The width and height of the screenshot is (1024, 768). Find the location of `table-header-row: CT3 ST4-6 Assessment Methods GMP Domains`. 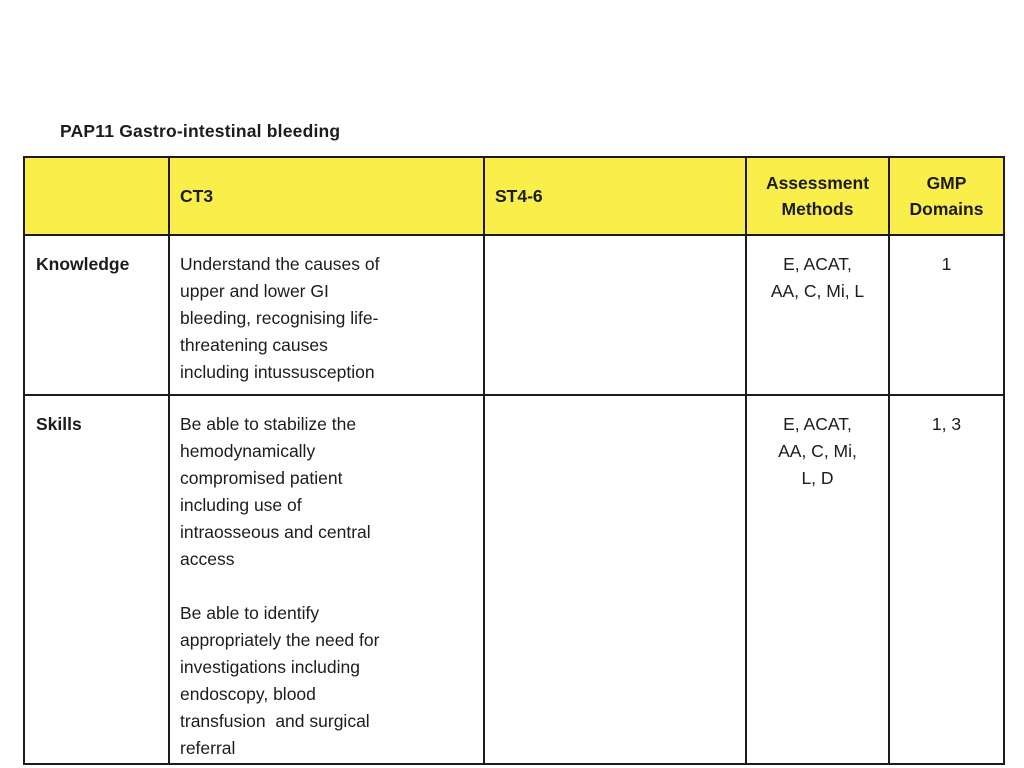

table-header-row: CT3 ST4-6 Assessment Methods GMP Domains is located at coordinates (514, 196).